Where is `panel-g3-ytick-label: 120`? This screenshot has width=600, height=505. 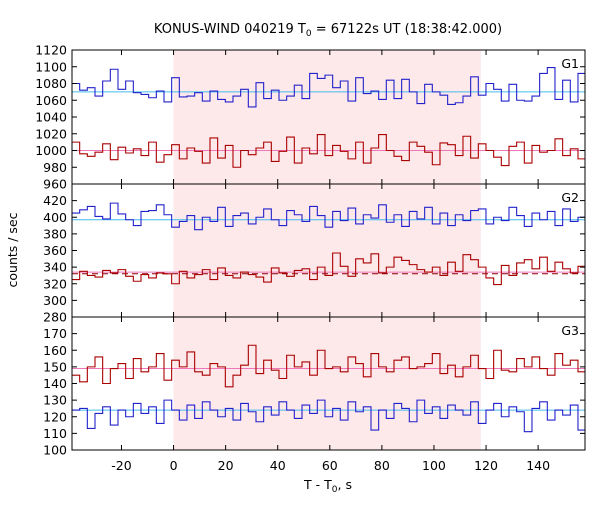
panel-g3-ytick-label: 120 is located at coordinates (55, 416).